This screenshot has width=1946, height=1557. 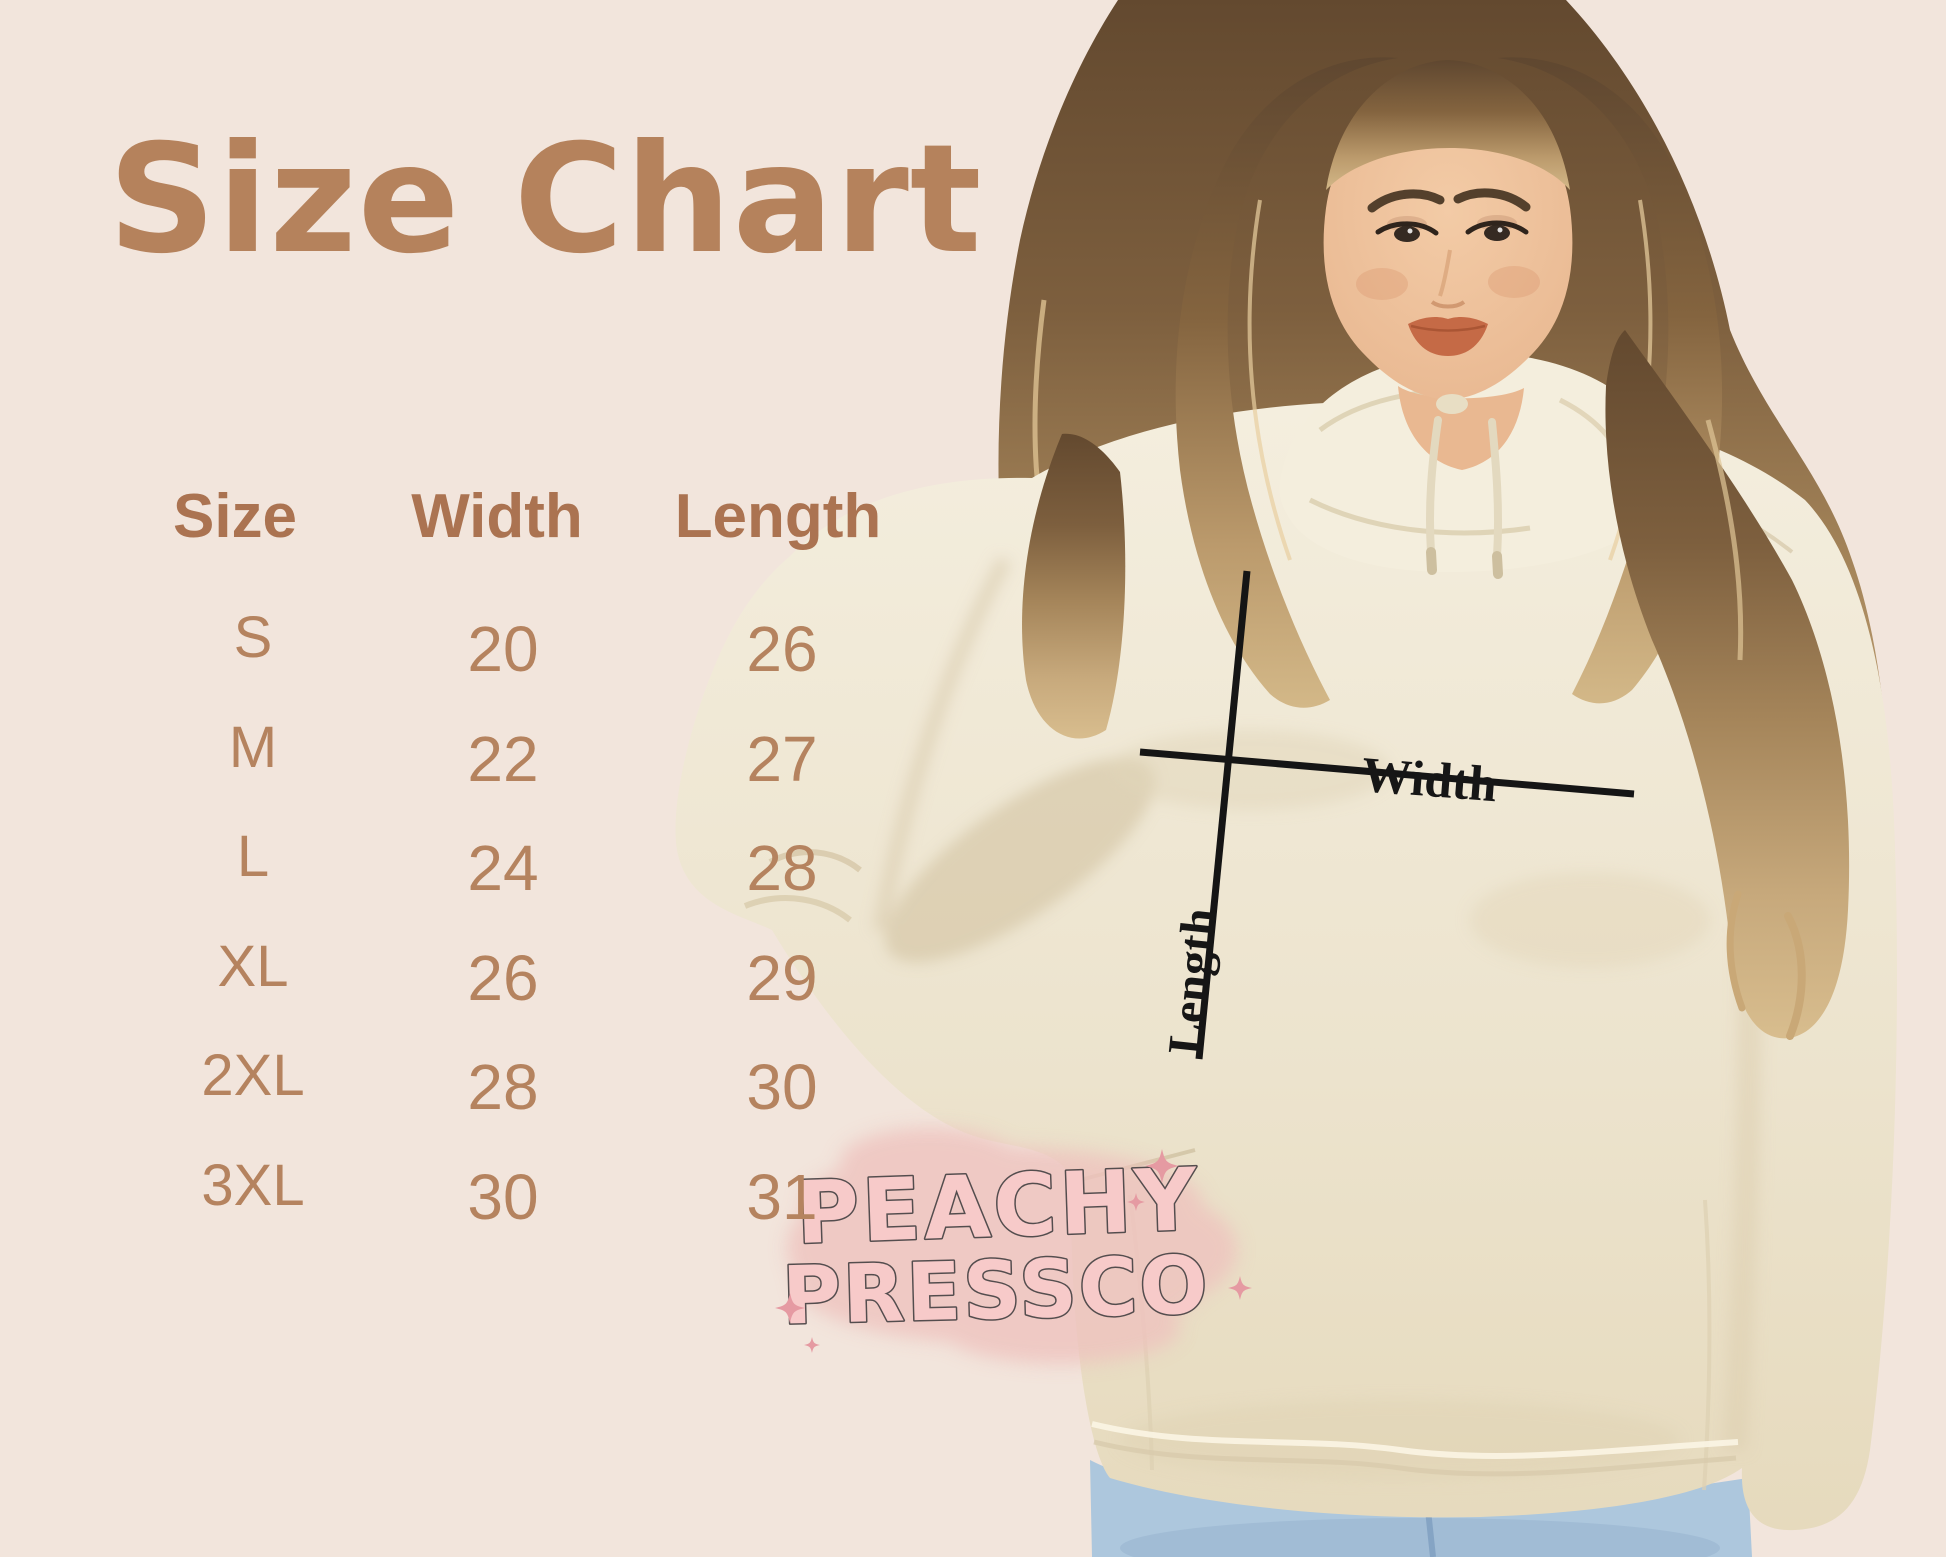 What do you see at coordinates (782, 758) in the screenshot?
I see `length-cell: 27` at bounding box center [782, 758].